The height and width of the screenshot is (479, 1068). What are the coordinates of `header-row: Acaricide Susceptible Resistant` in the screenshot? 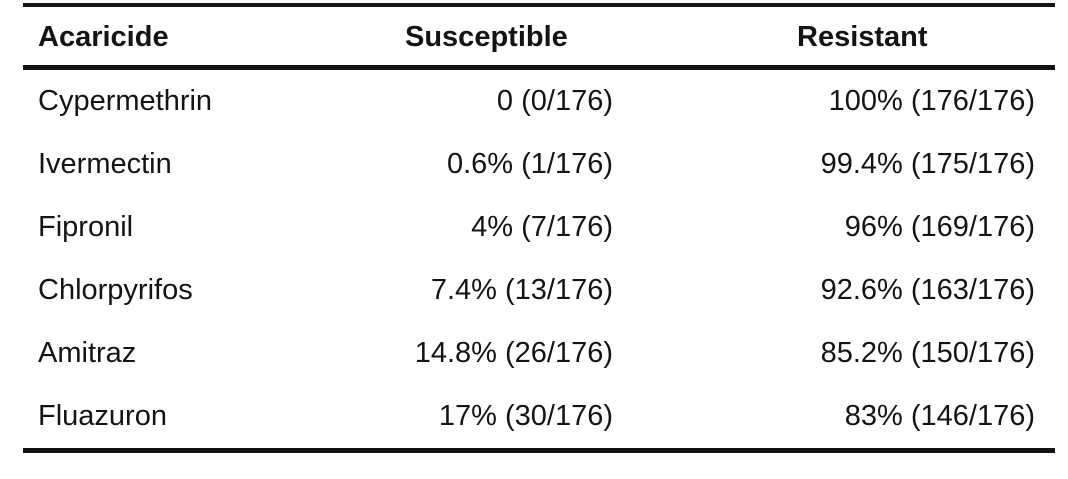 It's located at (539, 37).